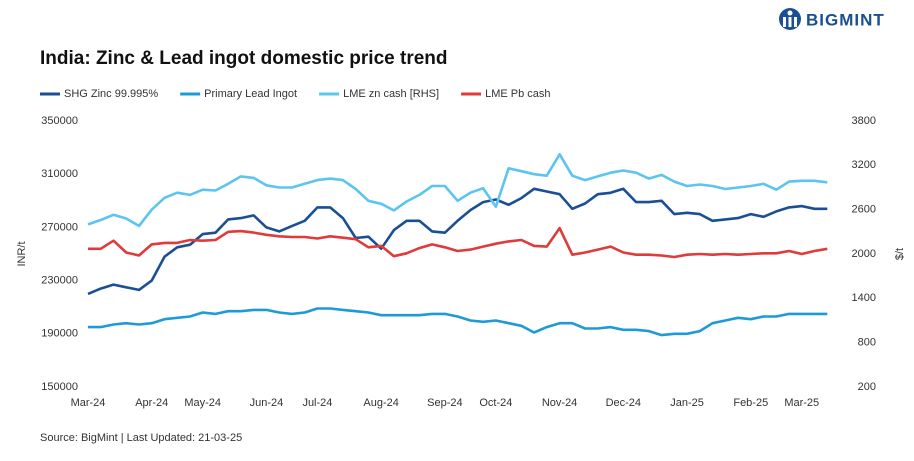  Describe the element at coordinates (867, 387) in the screenshot. I see `y2-tick-label: 200` at that location.